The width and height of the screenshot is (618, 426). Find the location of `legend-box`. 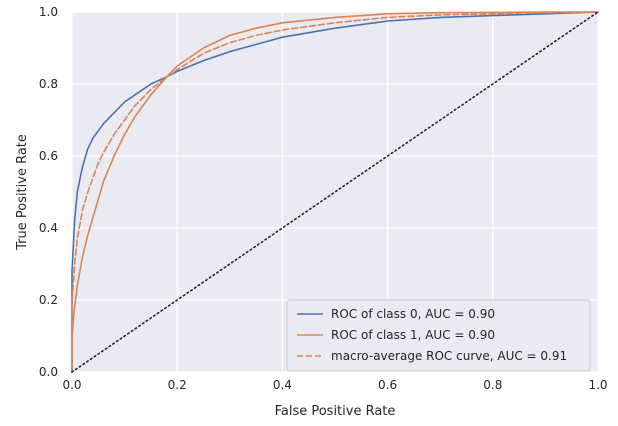

legend-box is located at coordinates (438, 335).